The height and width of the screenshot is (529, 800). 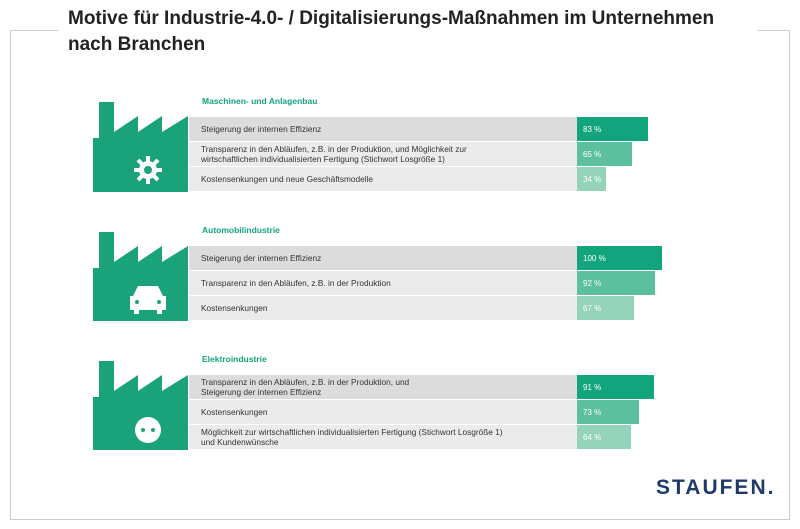 I want to click on bar: 65 %, so click(x=605, y=154).